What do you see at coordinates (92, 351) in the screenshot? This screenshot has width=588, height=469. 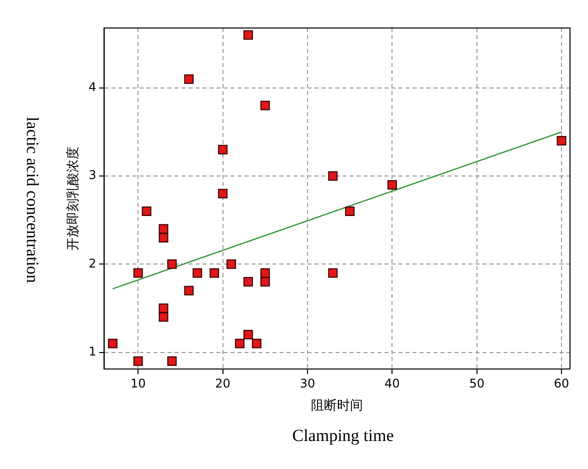 I see `y-tick-label: 1` at bounding box center [92, 351].